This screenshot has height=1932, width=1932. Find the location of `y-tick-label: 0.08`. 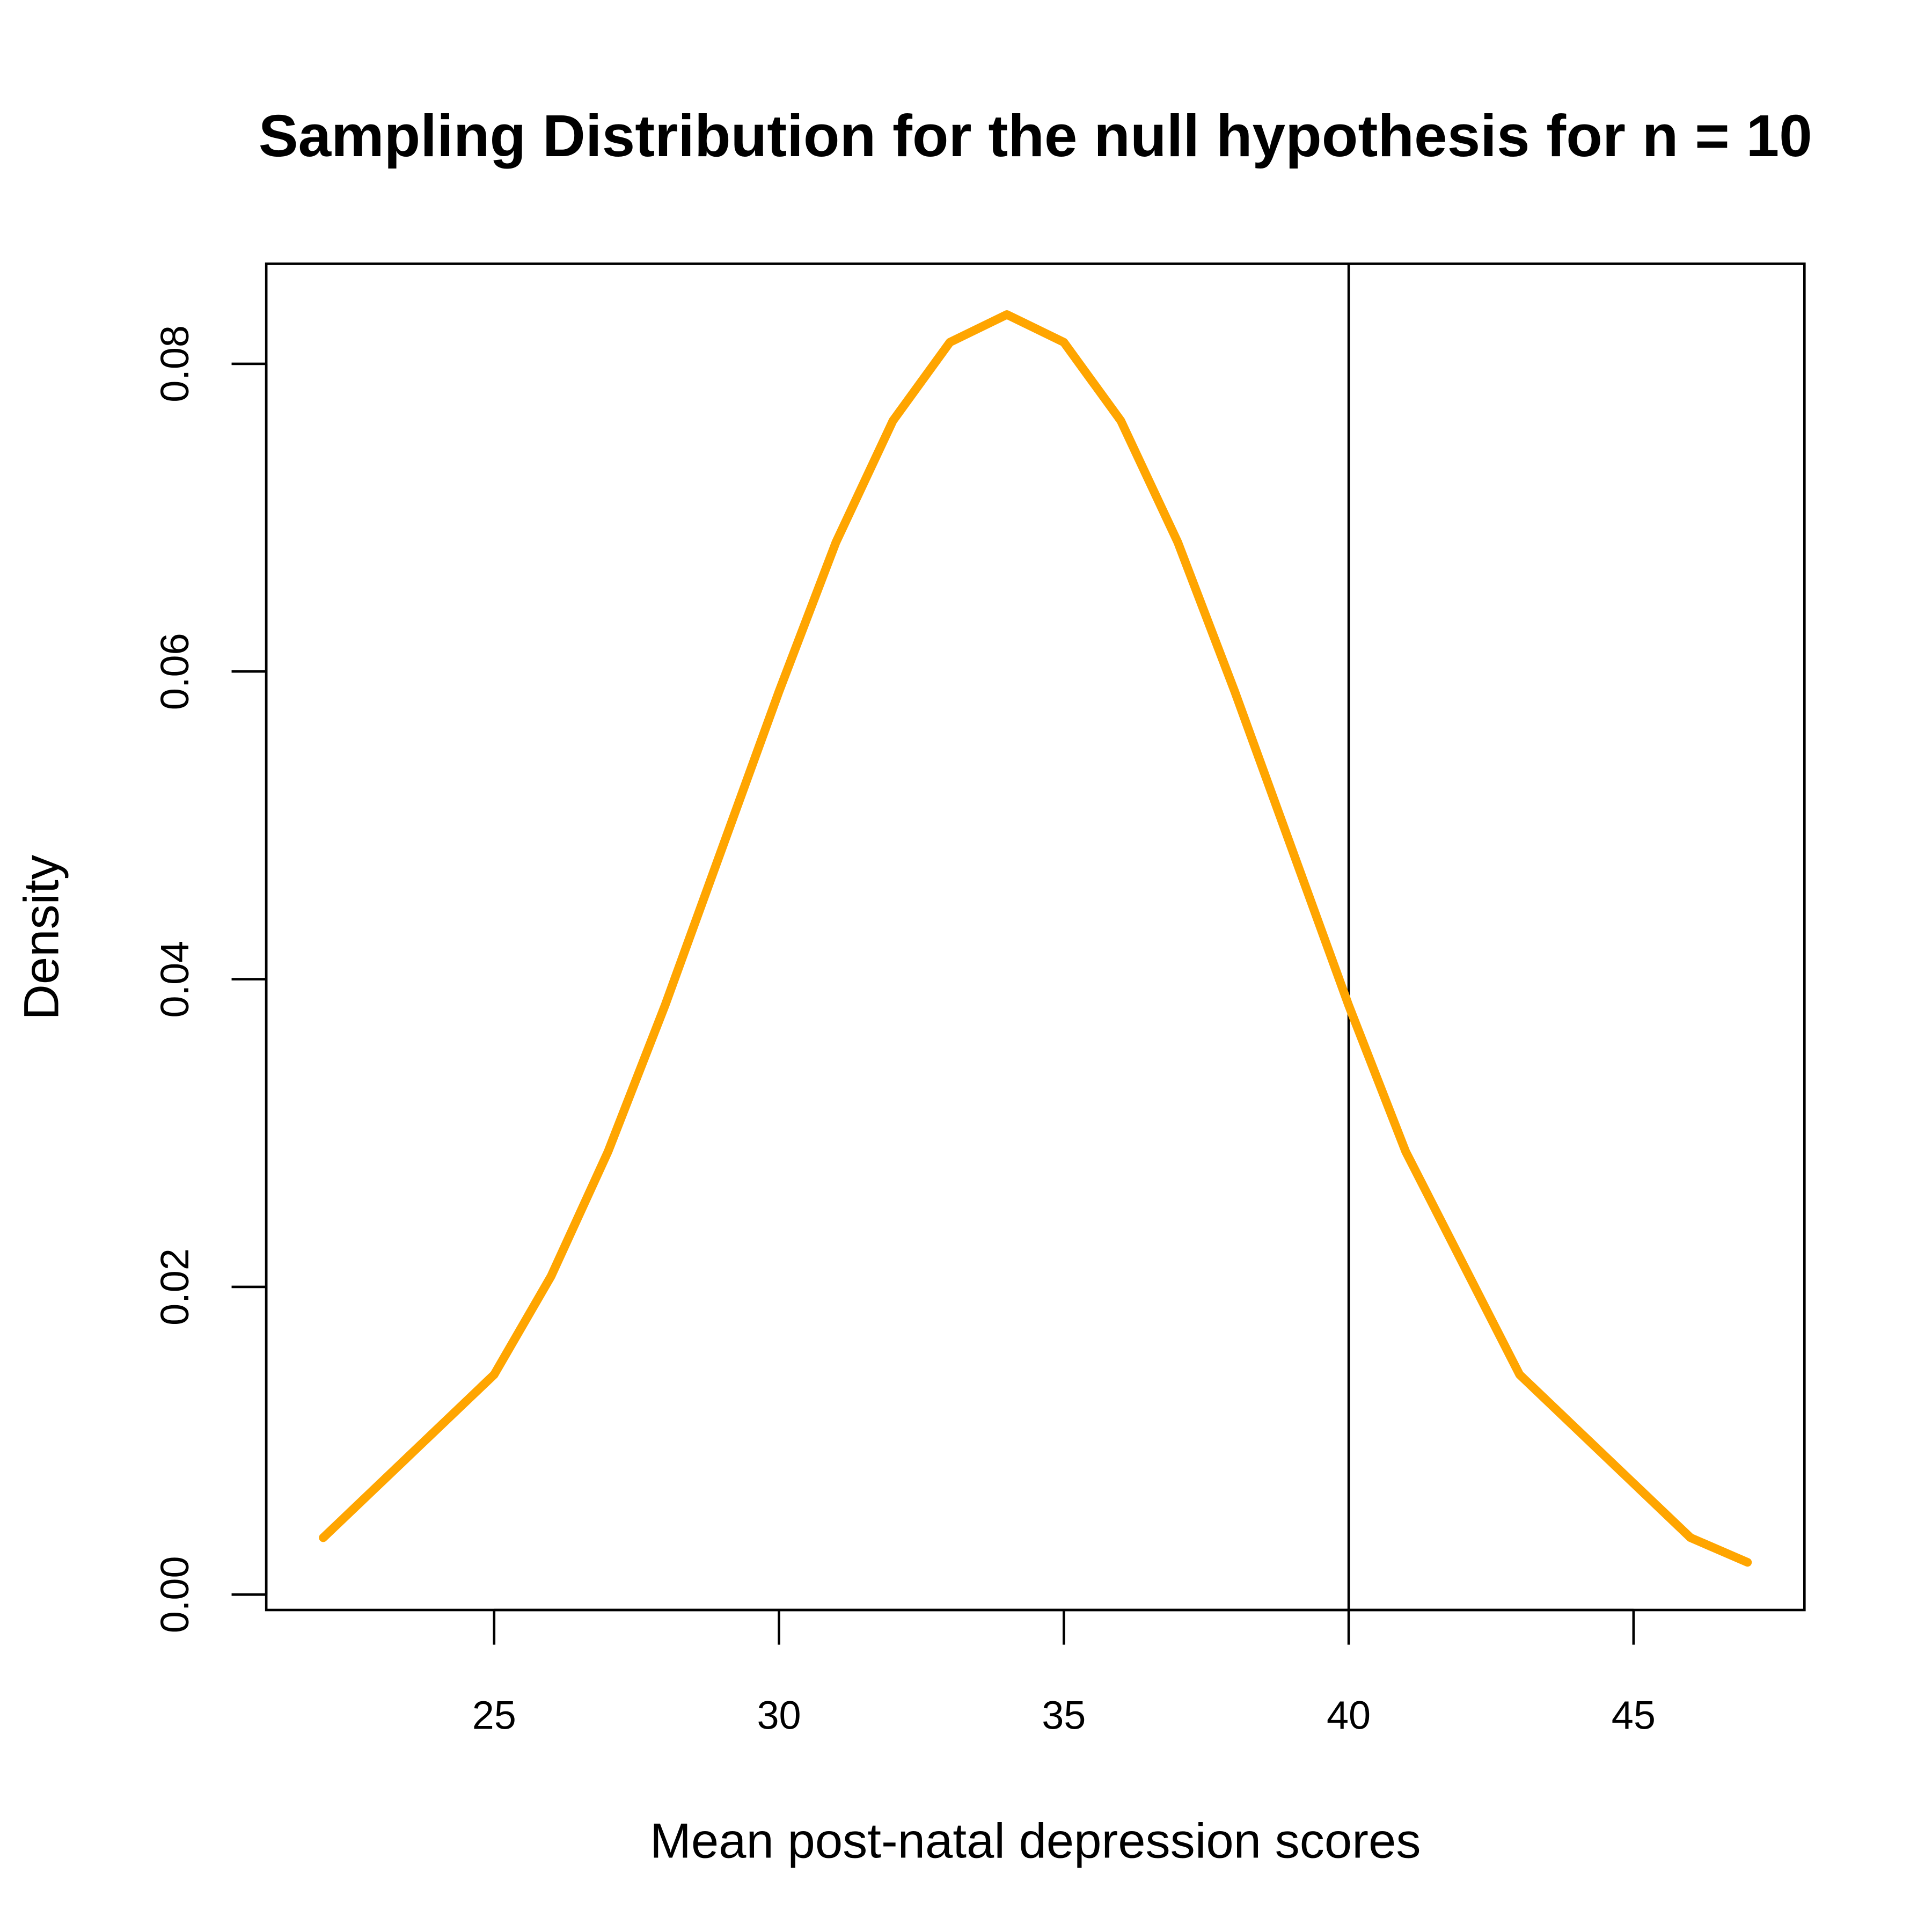

y-tick-label: 0.08 is located at coordinates (174, 363).